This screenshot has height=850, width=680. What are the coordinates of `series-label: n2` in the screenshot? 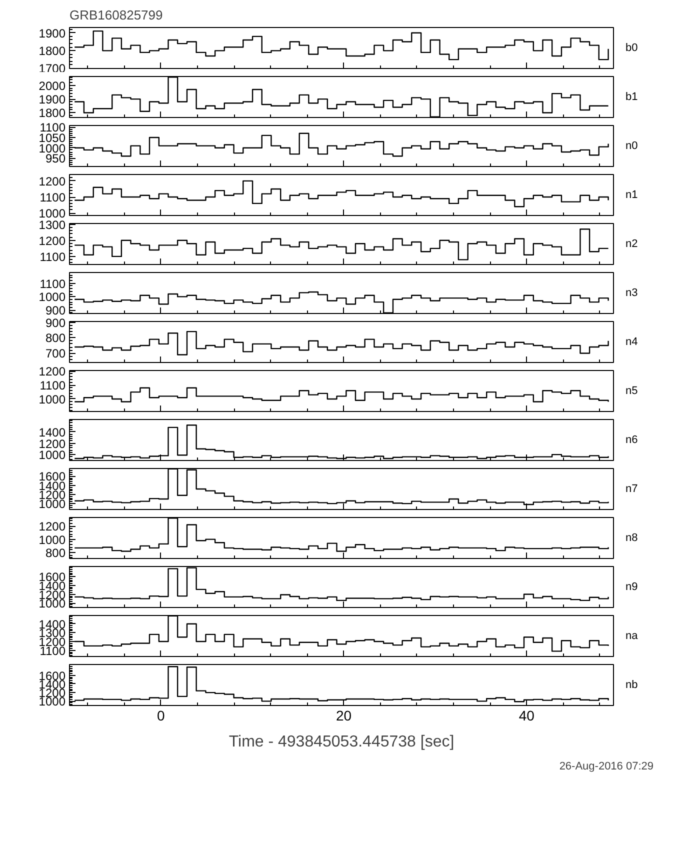 It's located at (632, 244).